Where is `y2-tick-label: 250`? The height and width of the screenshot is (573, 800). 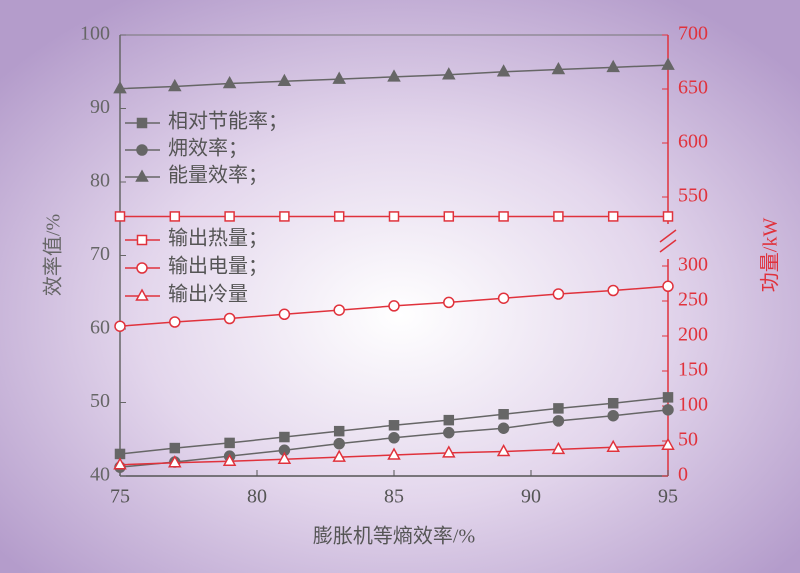 y2-tick-label: 250 is located at coordinates (693, 300).